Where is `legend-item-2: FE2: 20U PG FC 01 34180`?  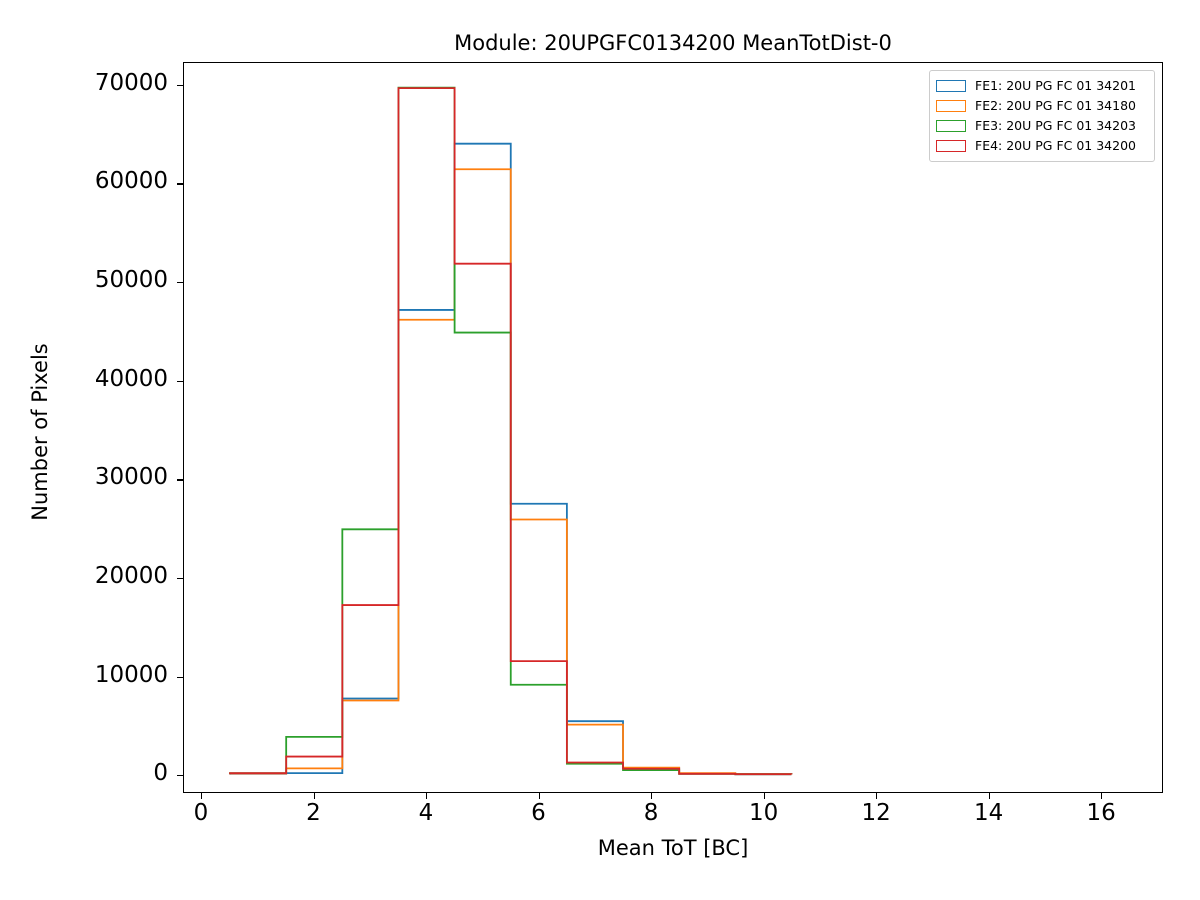 legend-item-2: FE2: 20U PG FC 01 34180 is located at coordinates (1042, 106).